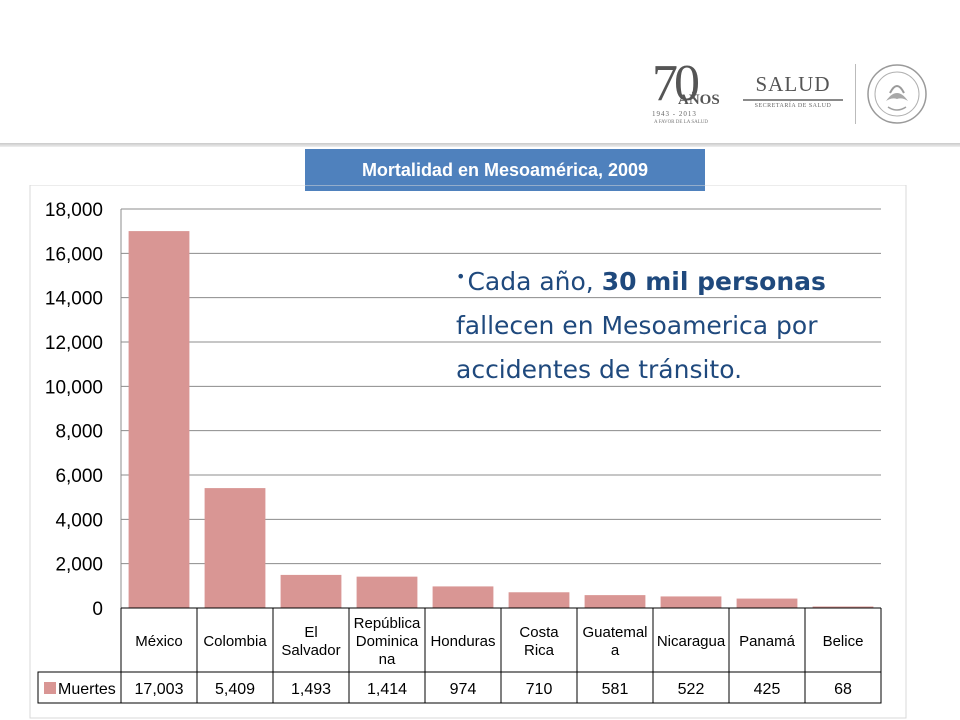 The width and height of the screenshot is (960, 720). I want to click on y-tick-label: 12,000, so click(74, 343).